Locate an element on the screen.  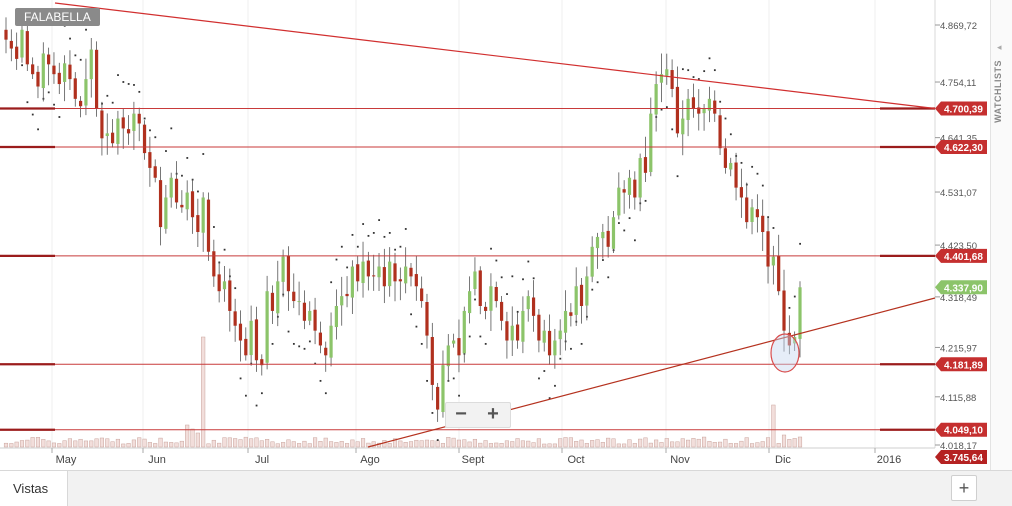
zoom-control: − + is located at coordinates (478, 415).